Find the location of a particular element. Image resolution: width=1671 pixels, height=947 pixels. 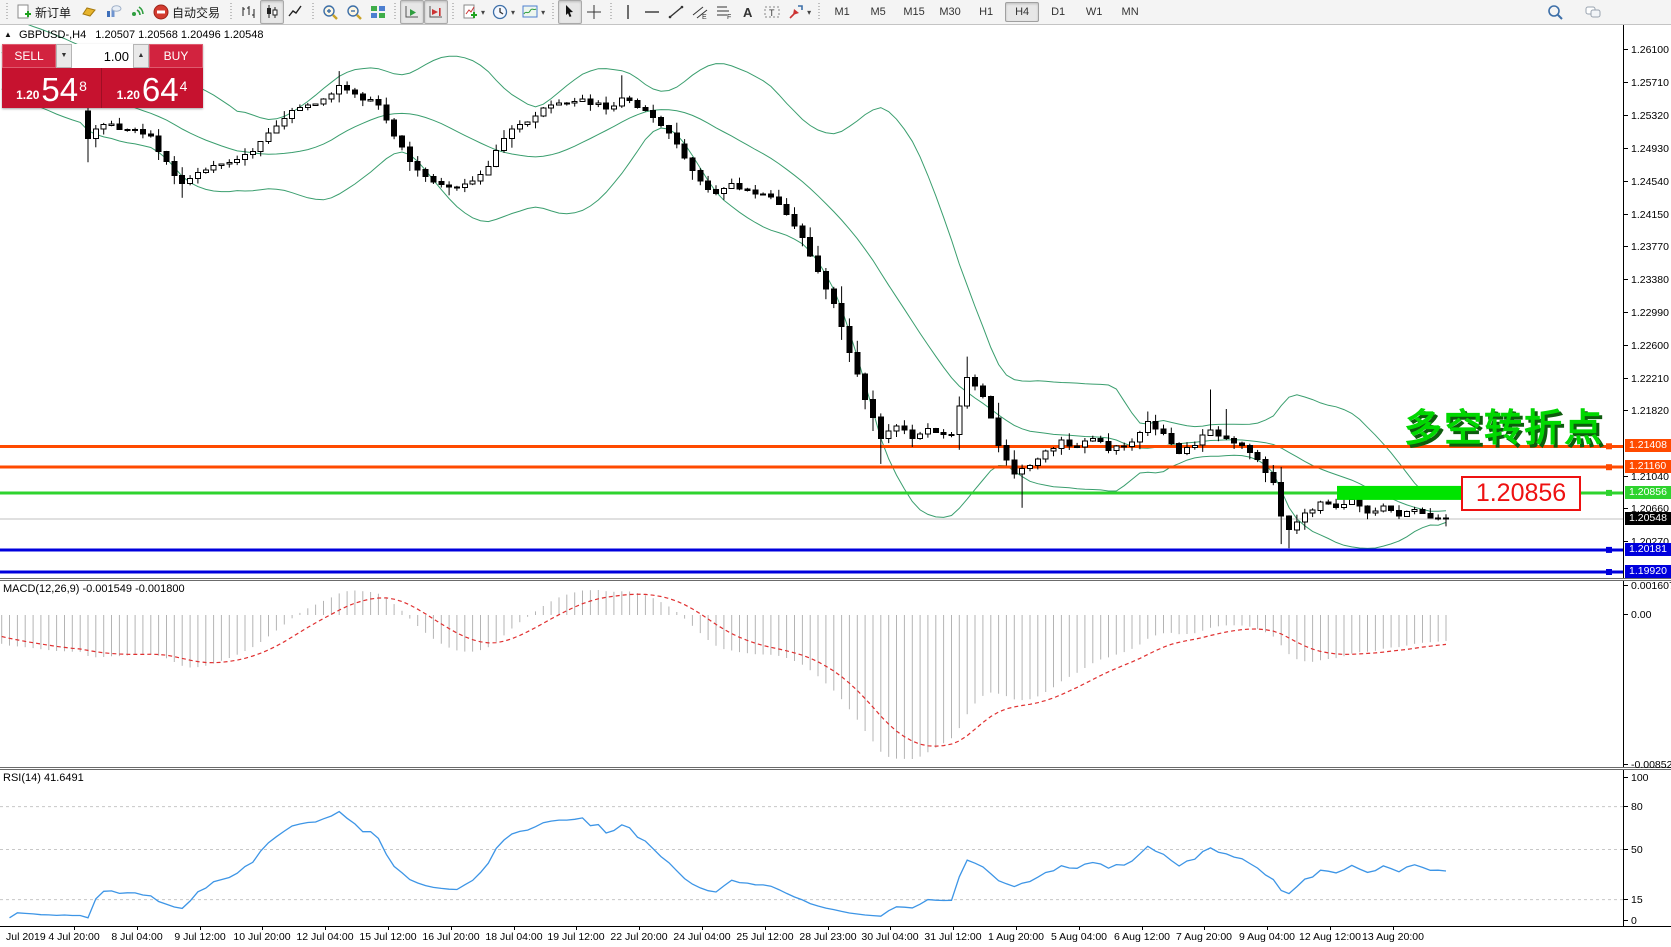

quotes-button is located at coordinates (89, 12).